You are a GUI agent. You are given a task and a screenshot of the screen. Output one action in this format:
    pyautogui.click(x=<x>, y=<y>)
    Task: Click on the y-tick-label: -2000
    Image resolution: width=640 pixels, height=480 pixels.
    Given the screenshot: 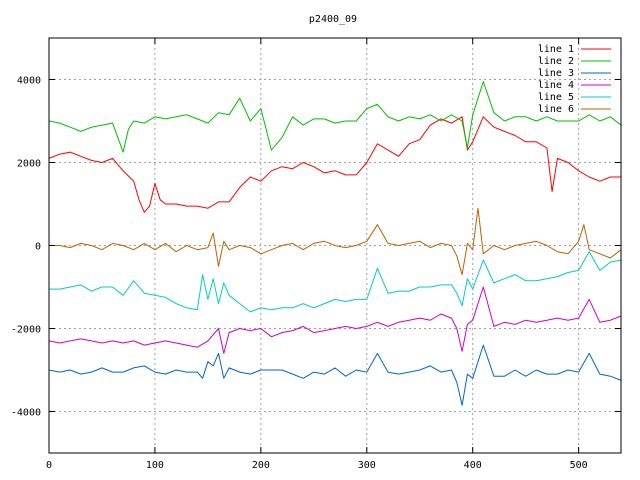 What is the action you would take?
    pyautogui.click(x=26, y=330)
    